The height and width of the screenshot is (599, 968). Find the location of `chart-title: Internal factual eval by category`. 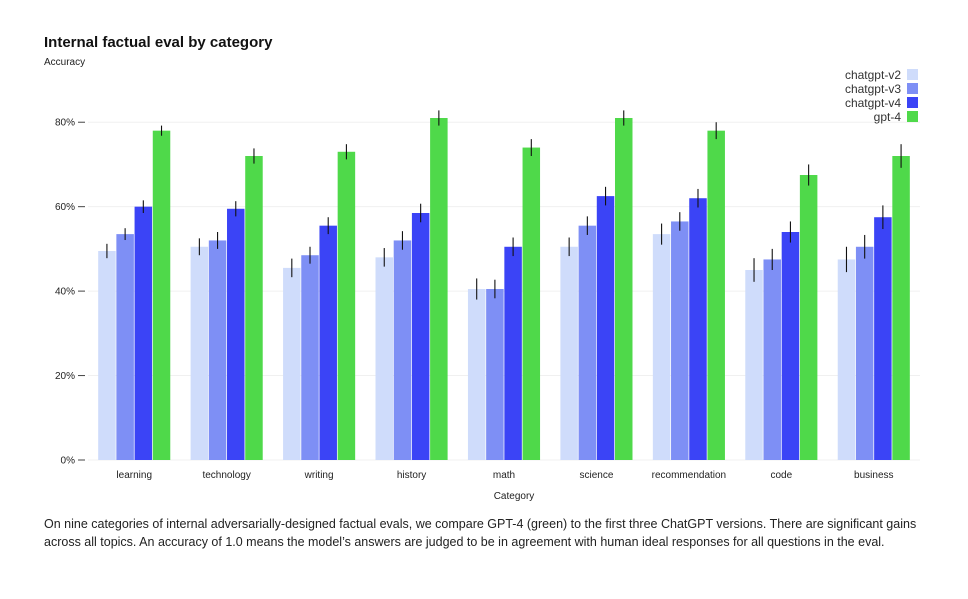

chart-title: Internal factual eval by category is located at coordinates (158, 42).